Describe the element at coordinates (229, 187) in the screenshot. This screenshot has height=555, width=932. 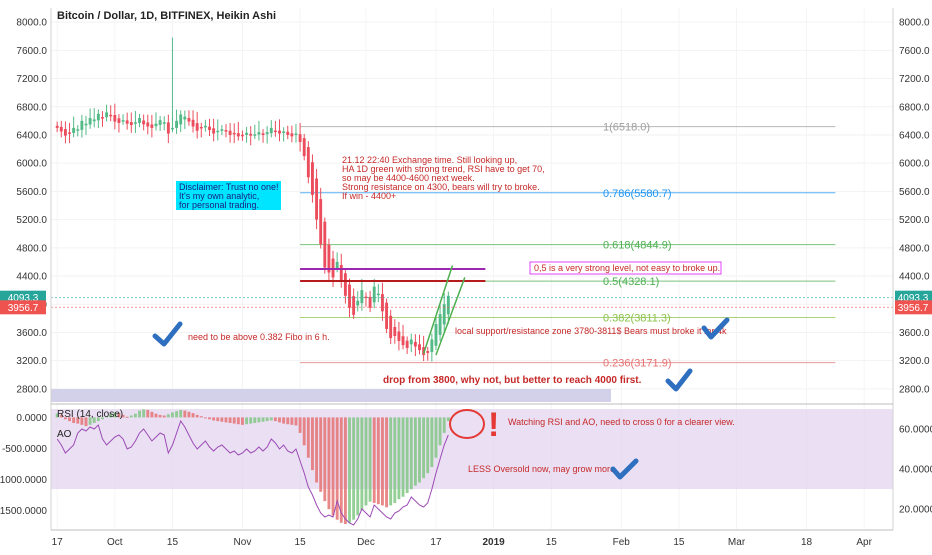
I see `disclaimer-line-1: Disclaimer: Trust no one!` at that location.